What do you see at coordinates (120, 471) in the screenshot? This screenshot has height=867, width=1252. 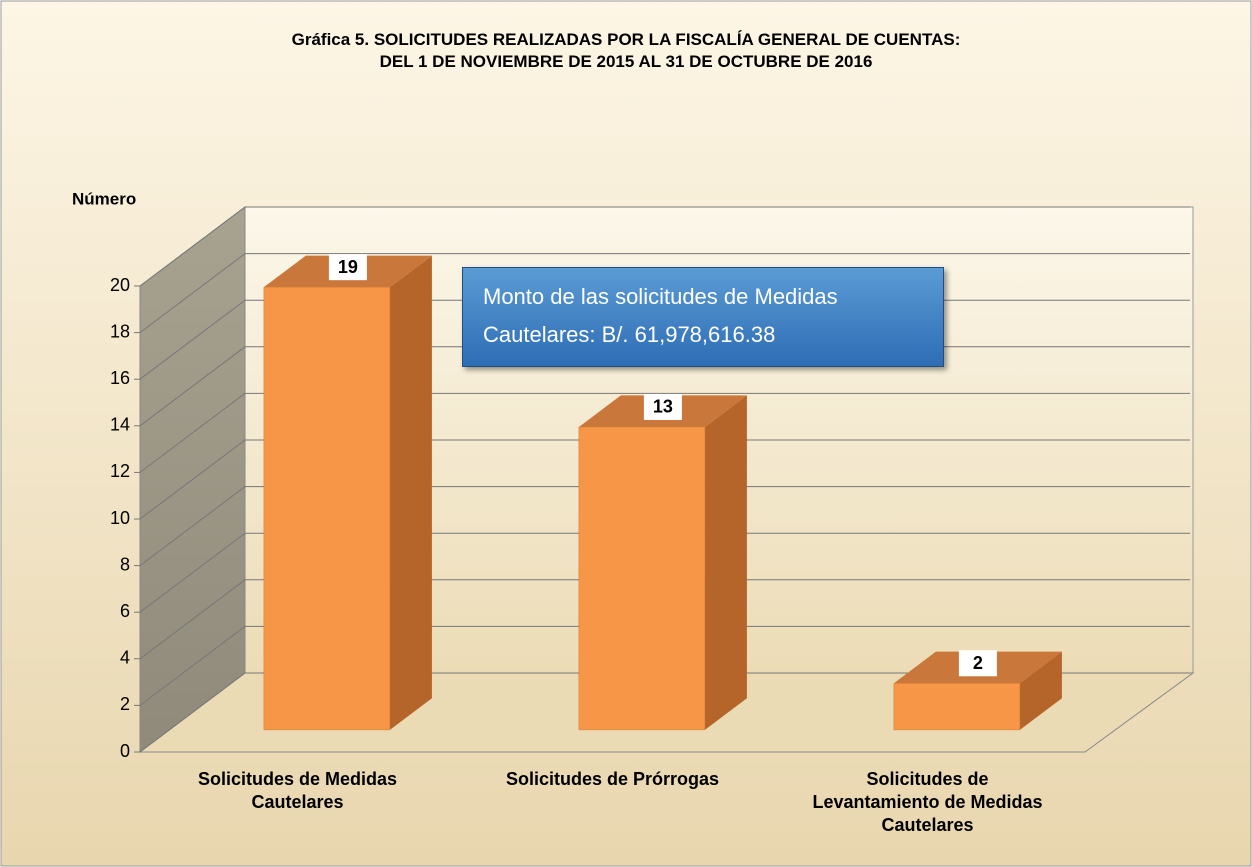 I see `y-tick-label: 12` at bounding box center [120, 471].